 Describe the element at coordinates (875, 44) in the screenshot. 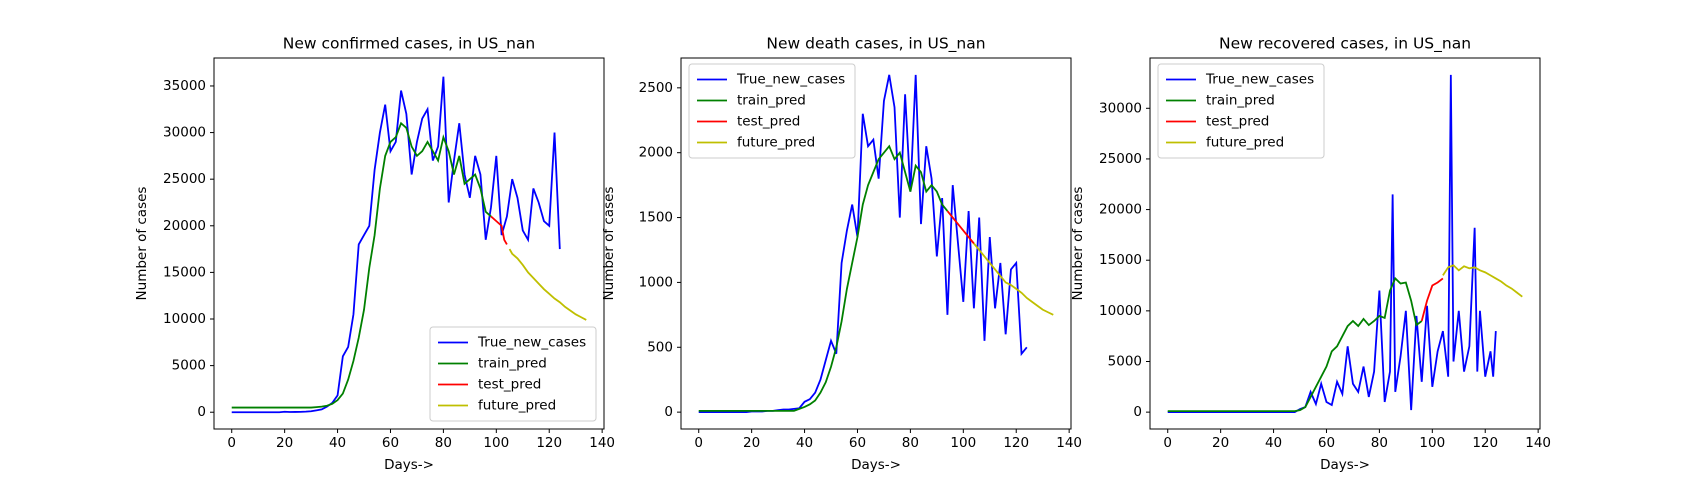

I see `subplot-title: New death cases, in US_nan` at that location.